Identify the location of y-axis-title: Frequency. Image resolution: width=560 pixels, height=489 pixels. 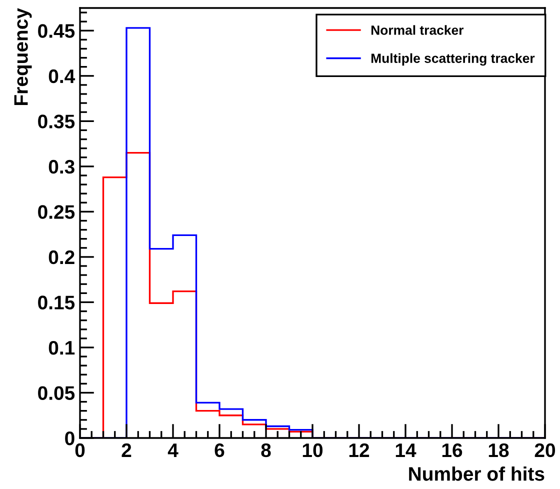
(23, 57).